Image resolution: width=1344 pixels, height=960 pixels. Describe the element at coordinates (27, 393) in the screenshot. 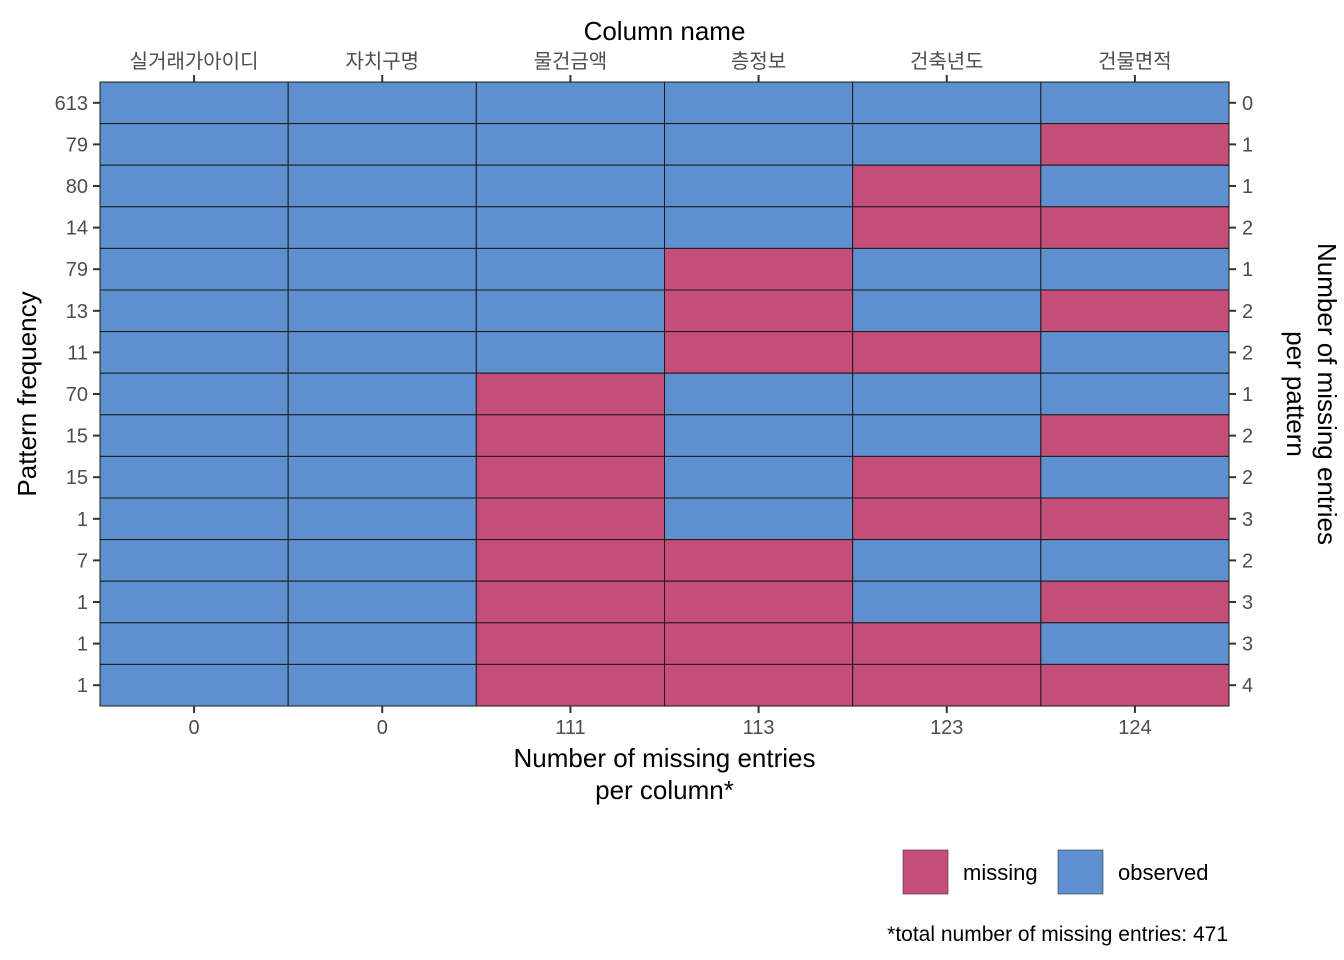

I see `left-axis-title: Pattern frequency` at that location.